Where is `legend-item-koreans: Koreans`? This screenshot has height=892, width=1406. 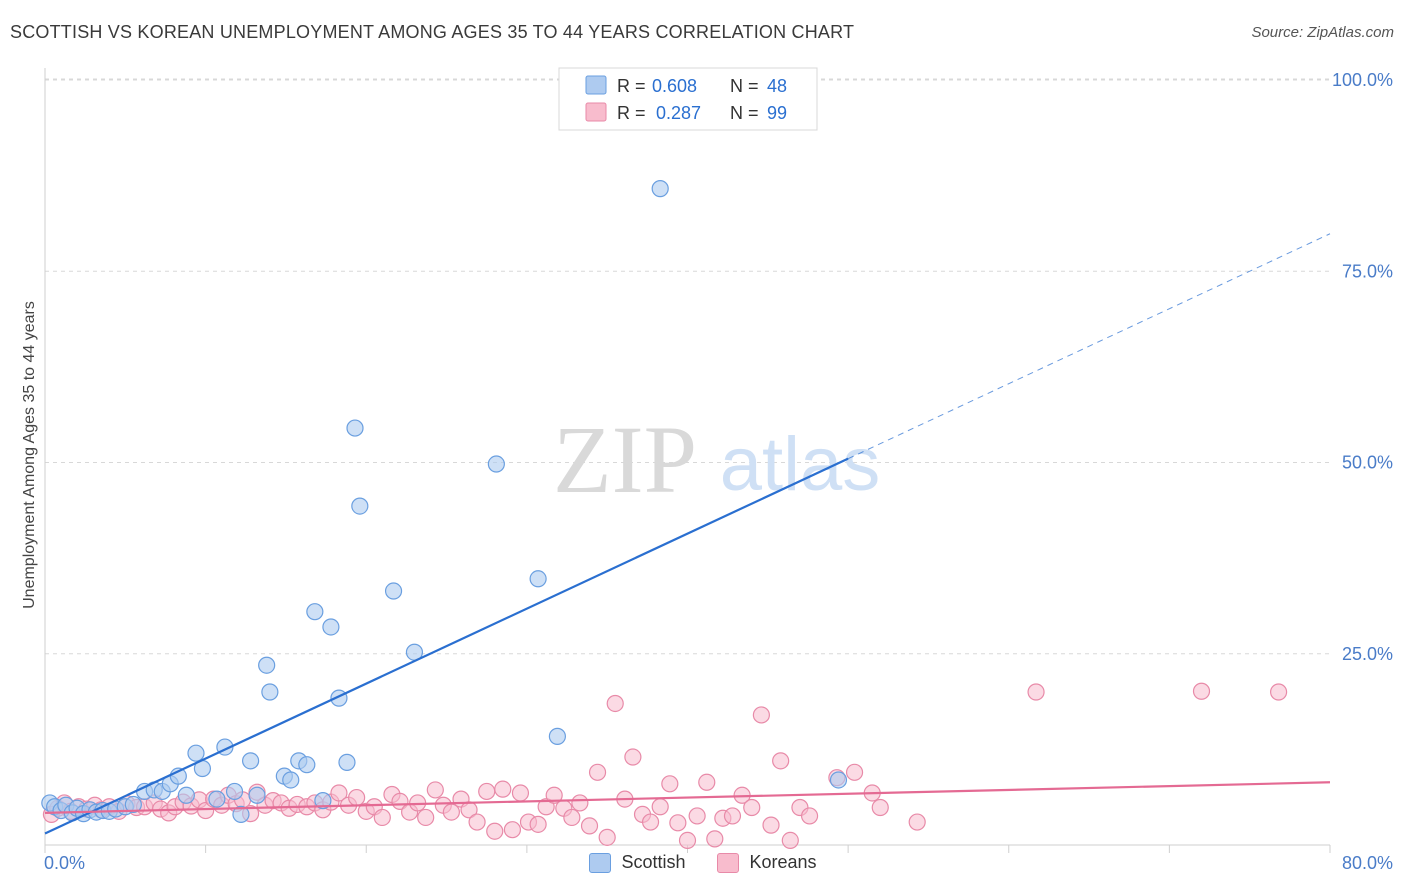
legend-item-koreans: Koreans is located at coordinates (767, 862).